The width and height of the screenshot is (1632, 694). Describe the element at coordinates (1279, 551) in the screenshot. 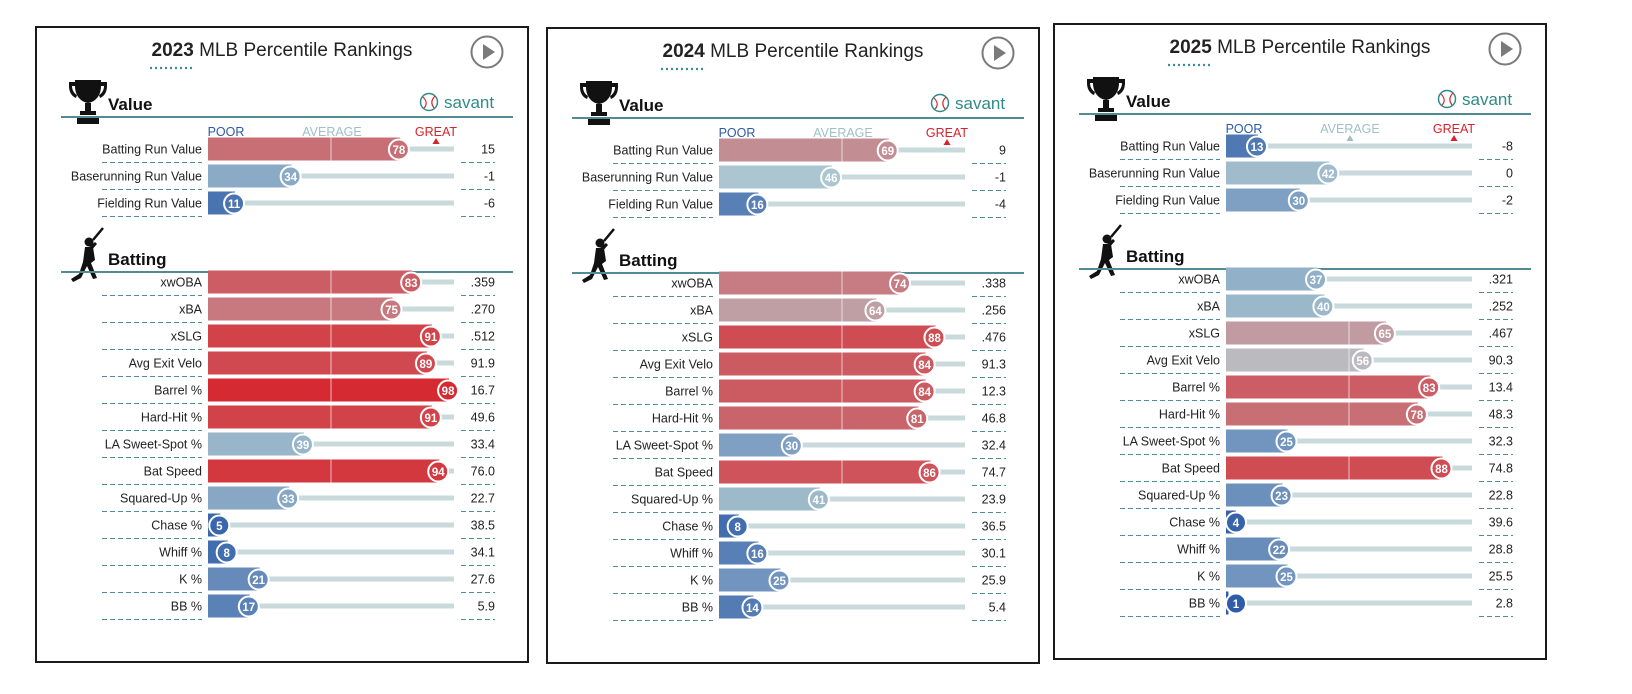

I see `percentile-value: 22` at that location.